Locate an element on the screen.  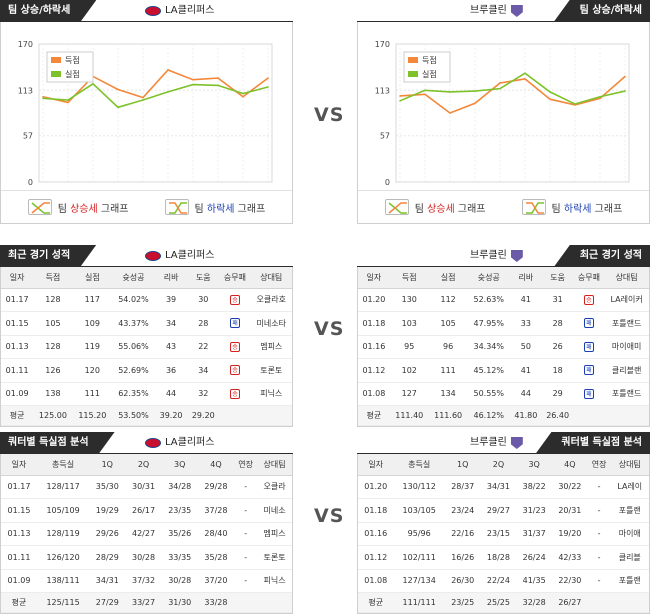
right-recent-header: 브루클린 최근 경기 성적 is located at coordinates (503, 256).